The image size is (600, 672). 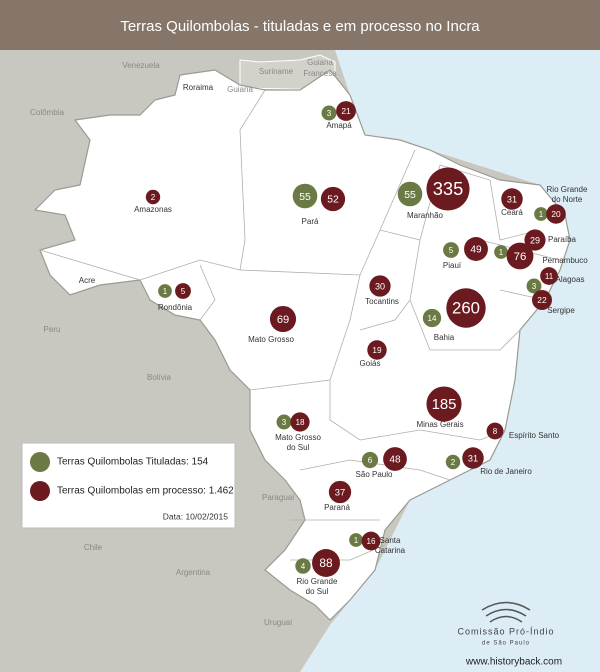 What do you see at coordinates (567, 199) in the screenshot?
I see `state-label: do Norte` at bounding box center [567, 199].